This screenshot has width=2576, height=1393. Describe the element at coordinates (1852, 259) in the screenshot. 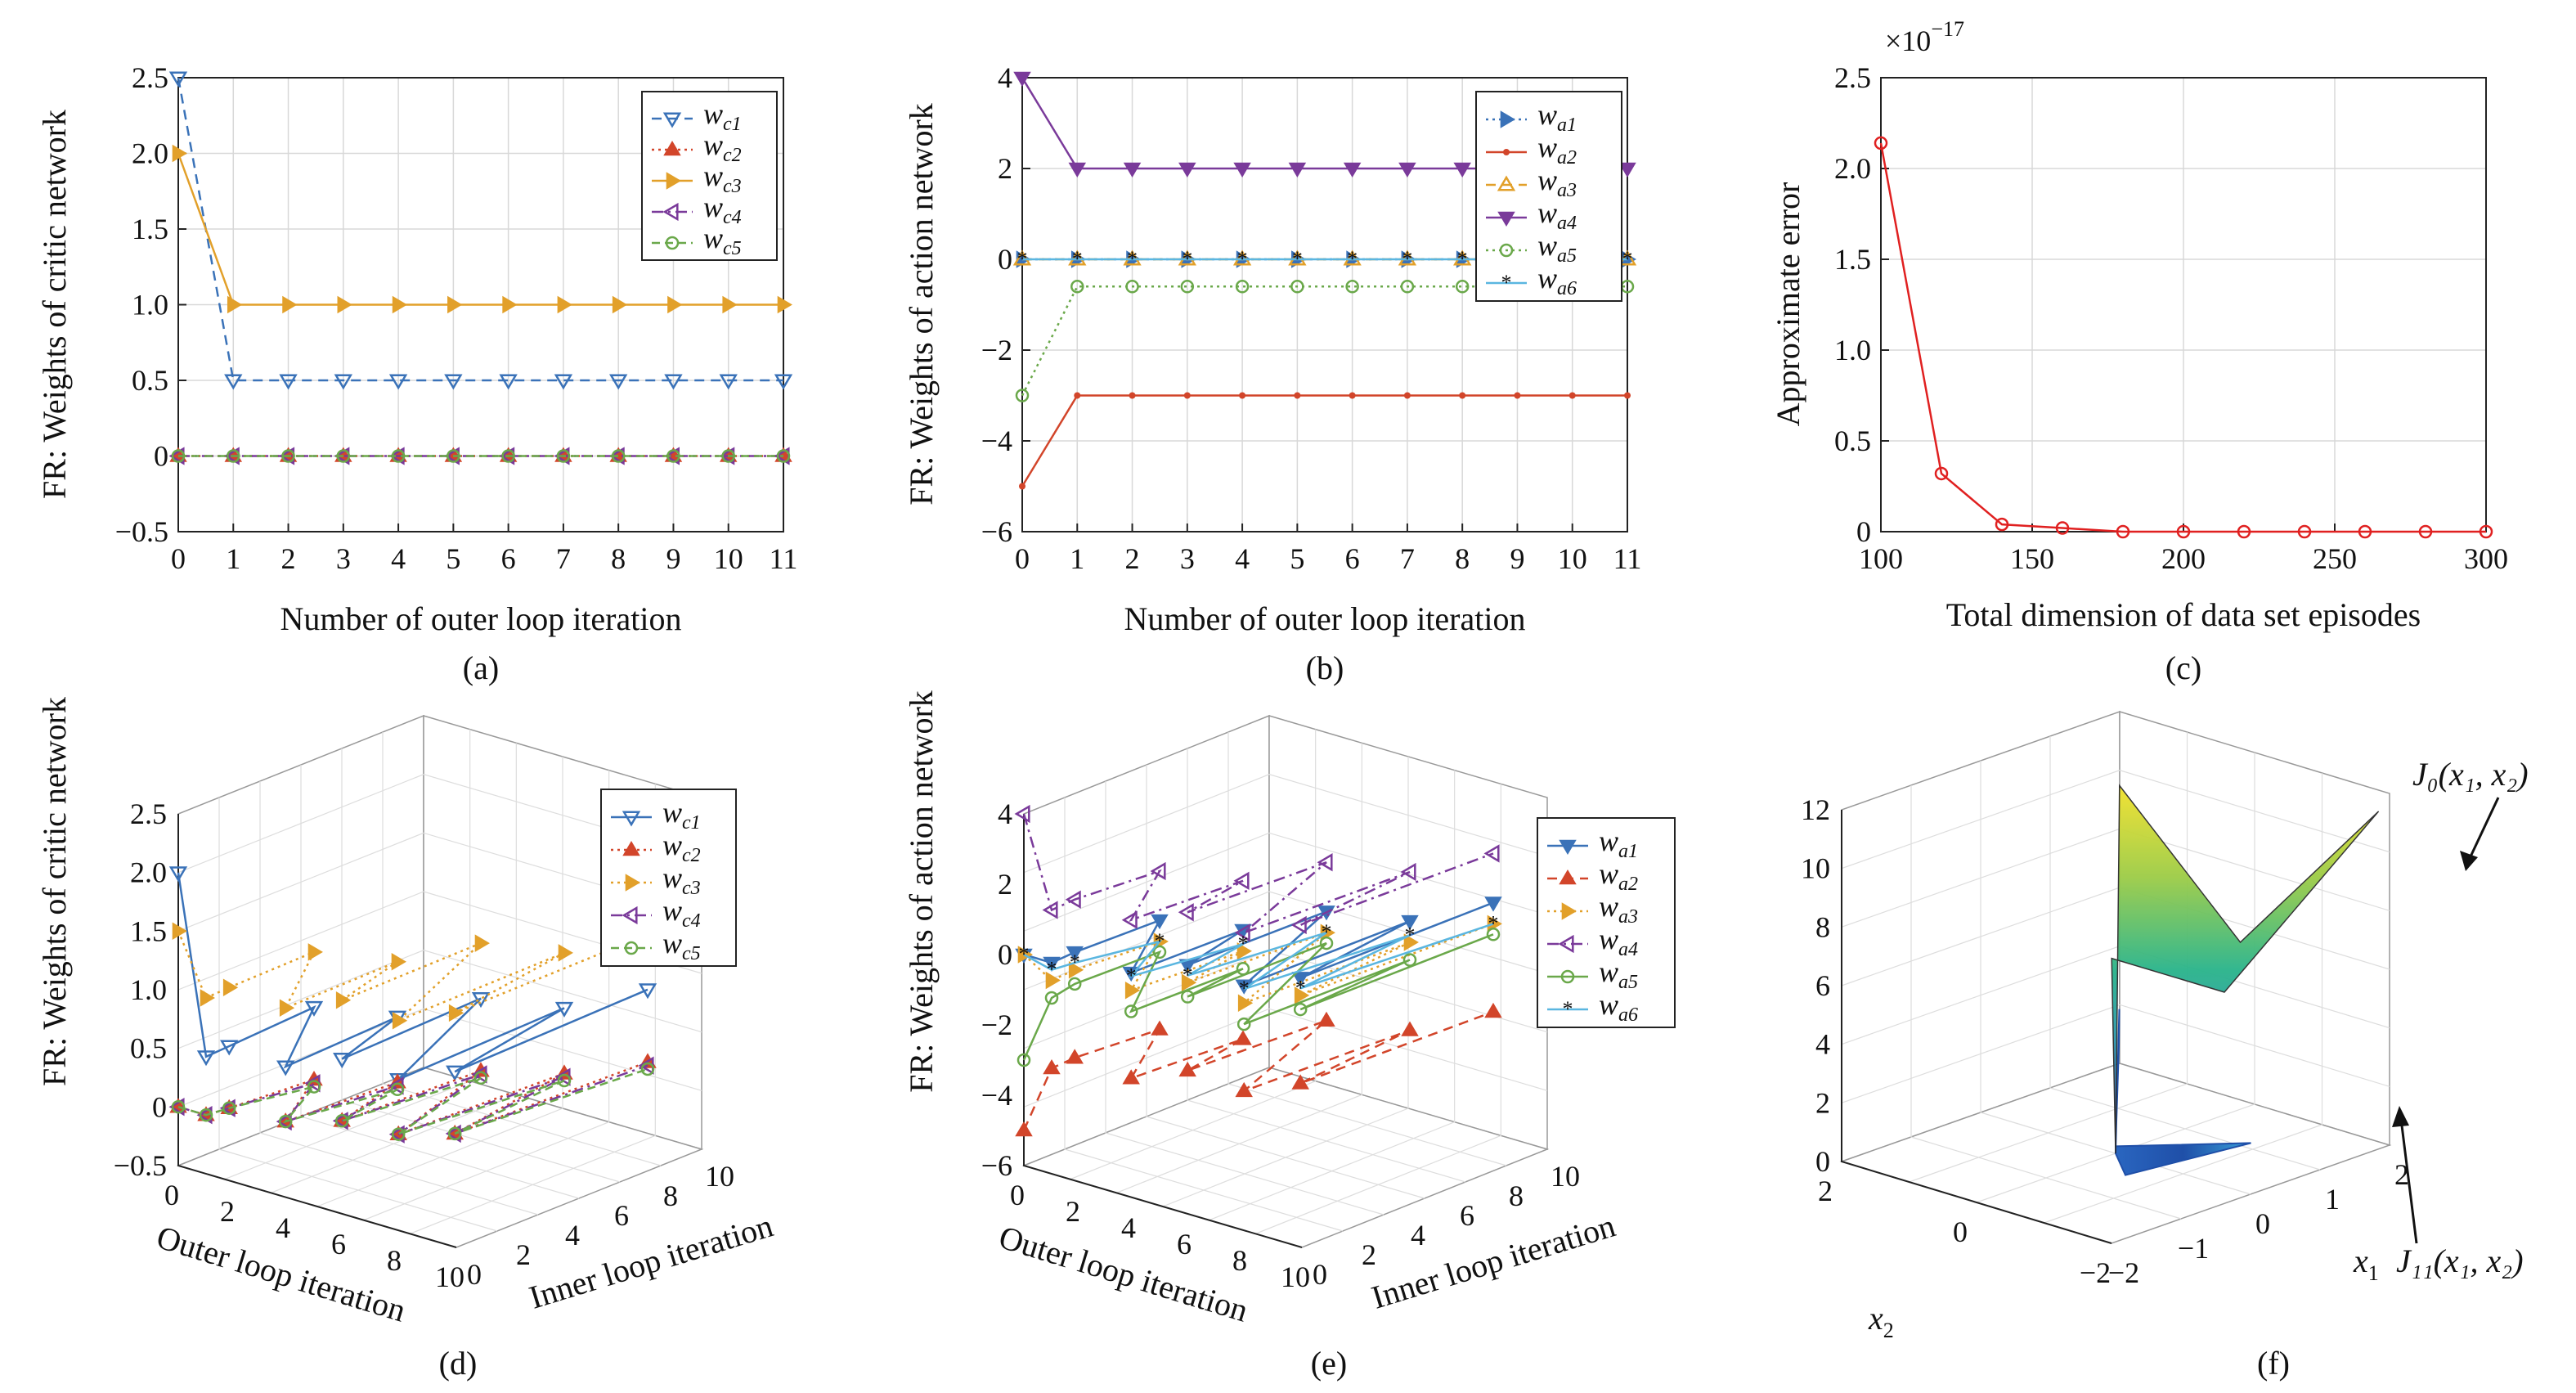

I see `c-y-tick-label: 1.5` at that location.